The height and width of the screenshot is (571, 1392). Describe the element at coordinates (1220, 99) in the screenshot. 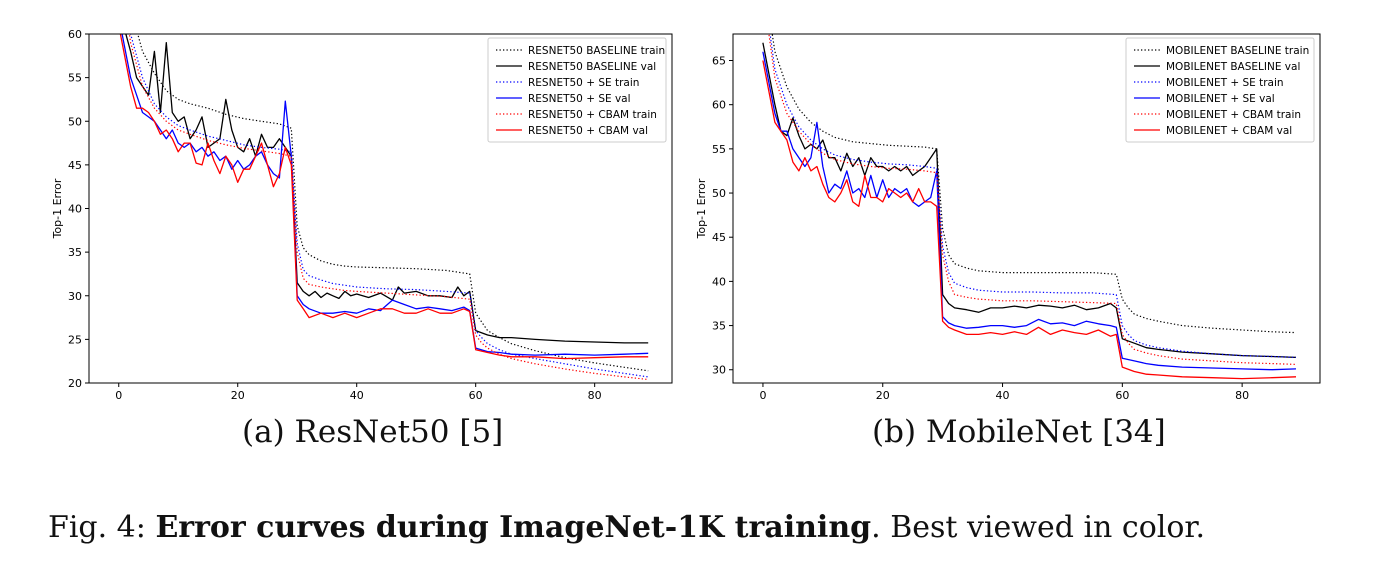

I see `legend-label: MOBILENET + SE val` at that location.